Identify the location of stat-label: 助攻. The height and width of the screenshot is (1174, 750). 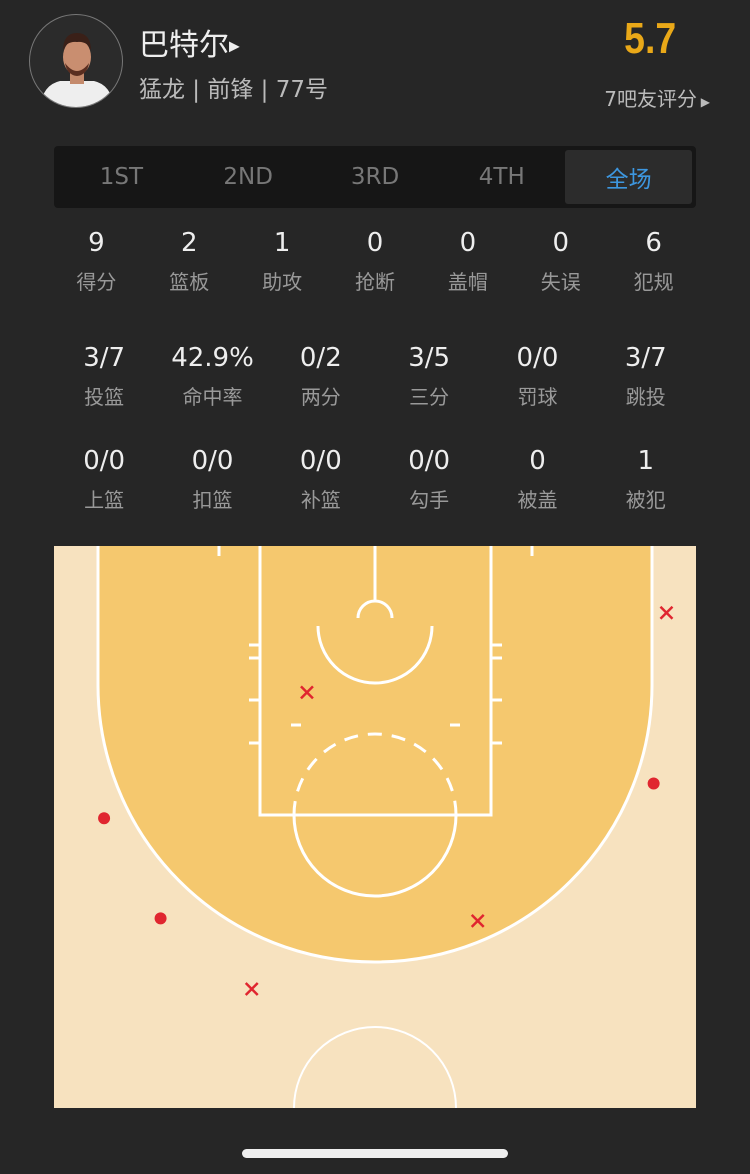
(282, 282).